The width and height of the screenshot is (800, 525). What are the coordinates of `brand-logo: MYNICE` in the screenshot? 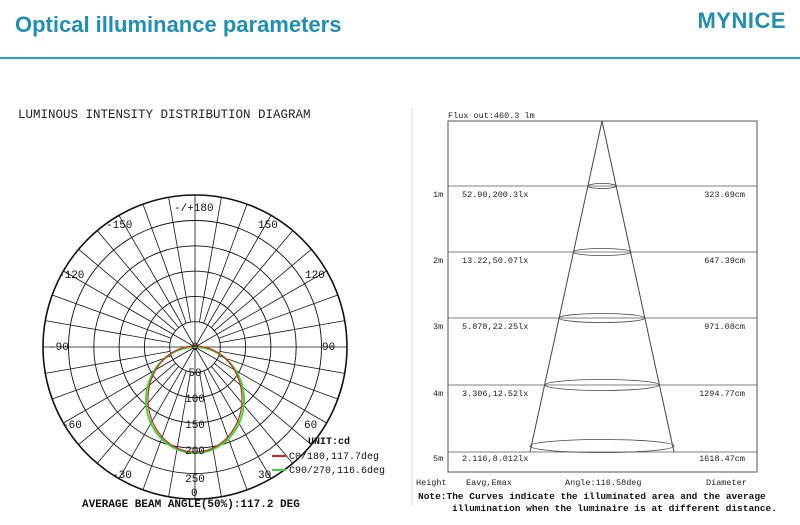 It's located at (741, 20).